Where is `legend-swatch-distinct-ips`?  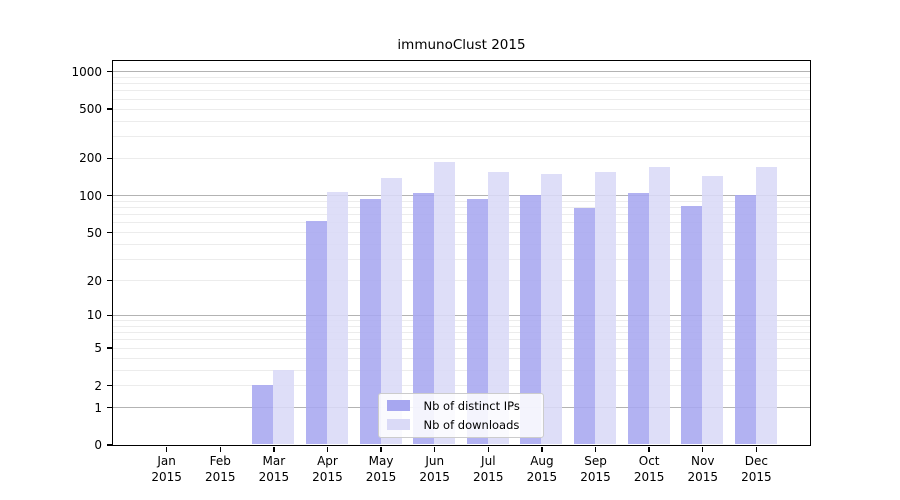
legend-swatch-distinct-ips is located at coordinates (398, 405).